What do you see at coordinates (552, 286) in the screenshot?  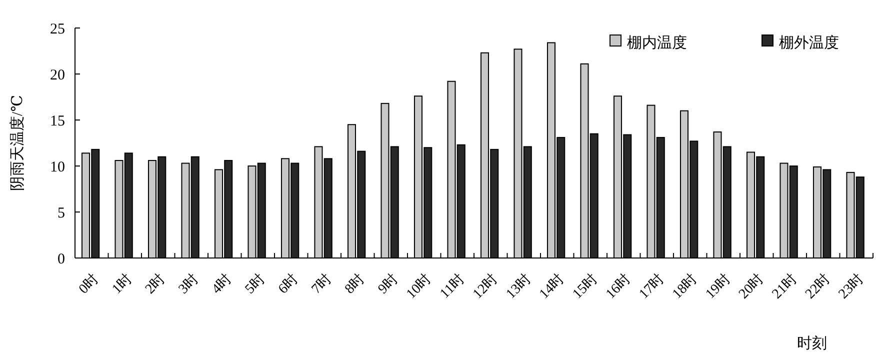 I see `x-tick-label: 14时` at bounding box center [552, 286].